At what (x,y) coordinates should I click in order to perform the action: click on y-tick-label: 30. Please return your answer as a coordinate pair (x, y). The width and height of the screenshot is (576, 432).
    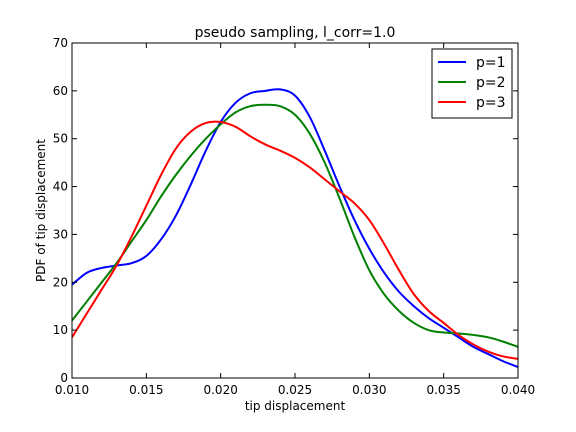
    Looking at the image, I should click on (60, 234).